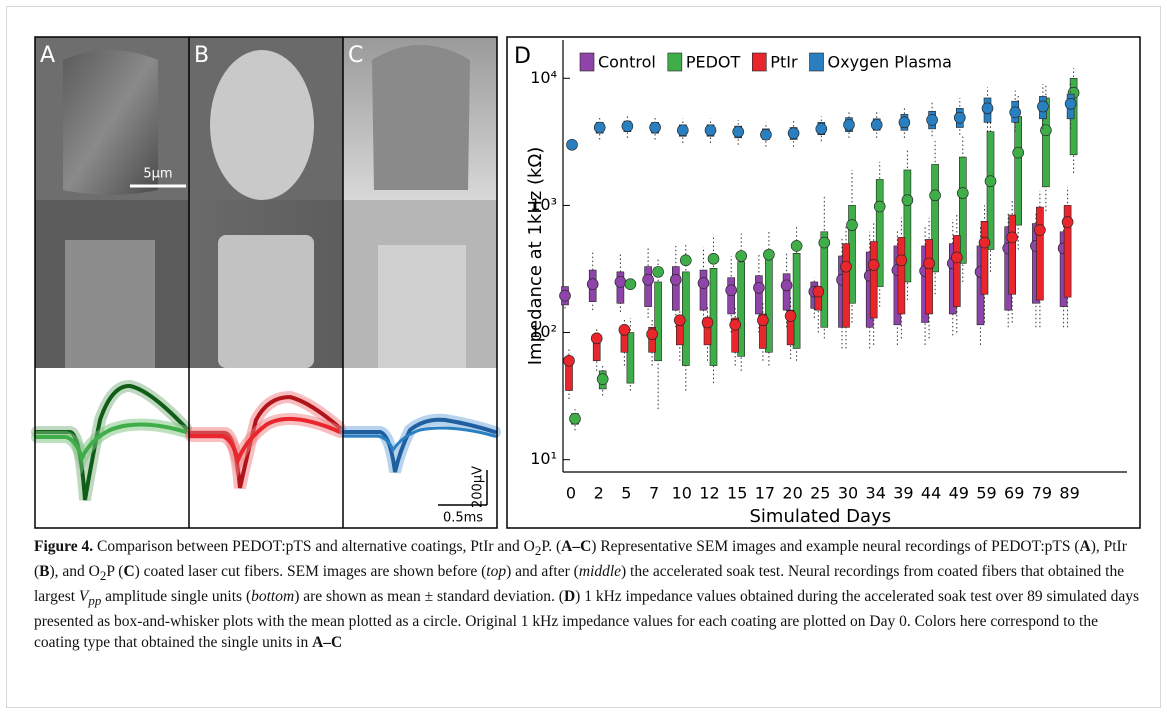  I want to click on x-tick-label: 12, so click(709, 493).